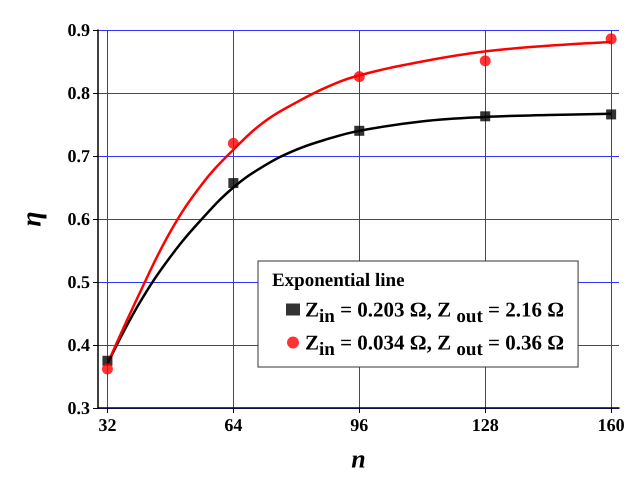  What do you see at coordinates (79, 30) in the screenshot?
I see `y-tick-label: 0.9` at bounding box center [79, 30].